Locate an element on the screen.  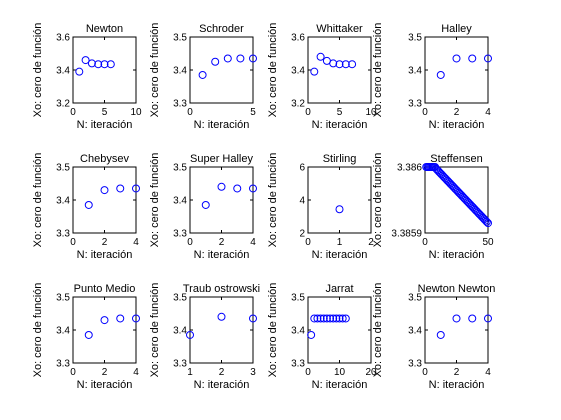
subplot-title: Stirling is located at coordinates (340, 159).